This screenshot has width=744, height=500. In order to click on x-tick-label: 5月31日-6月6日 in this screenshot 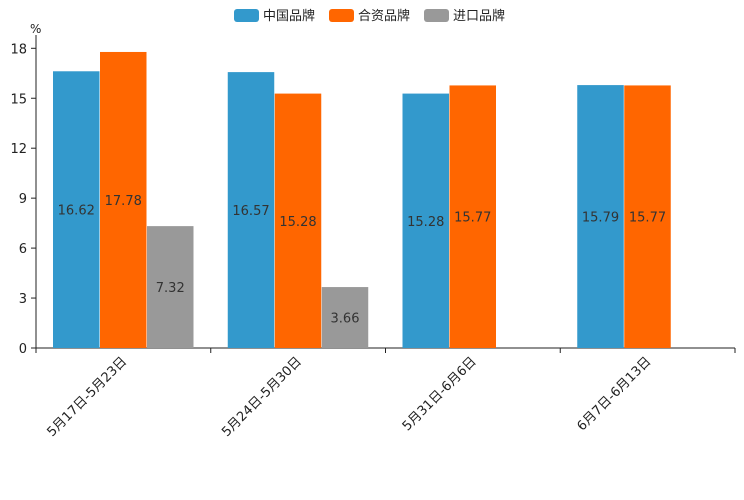, I will do `click(440, 394)`.